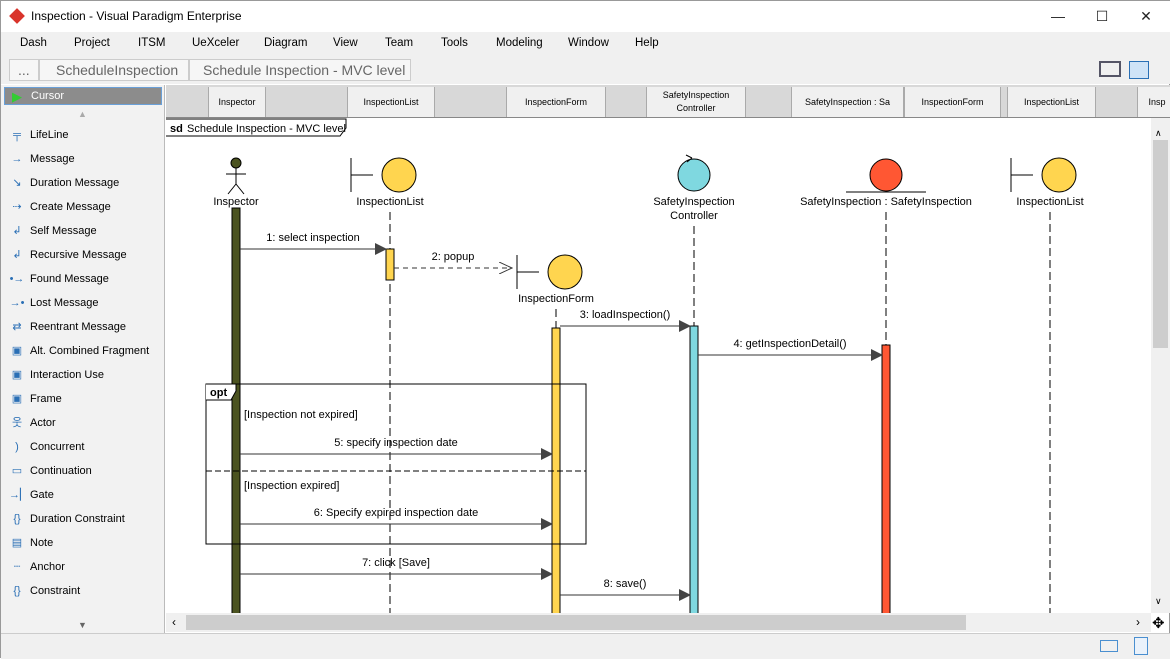 The width and height of the screenshot is (1170, 659). I want to click on pan-icon: ✥, so click(1158, 623).